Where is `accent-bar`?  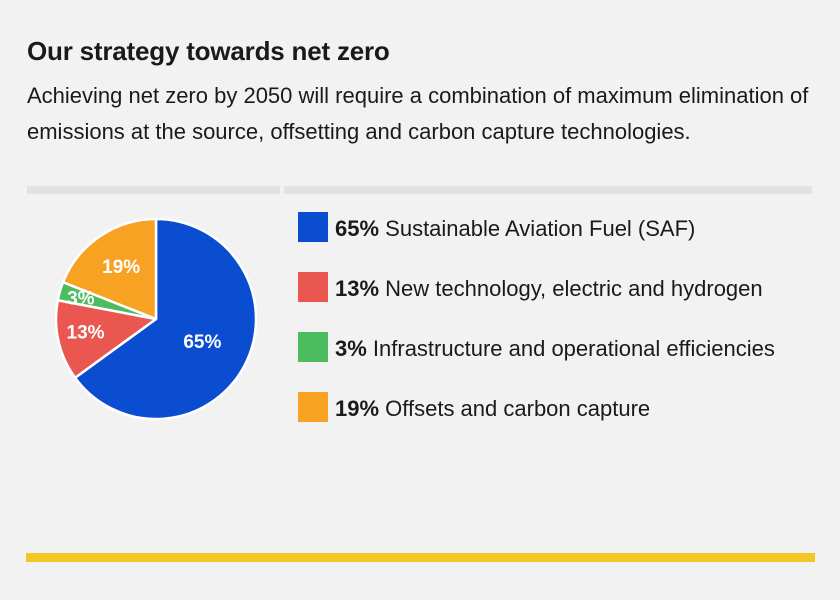 accent-bar is located at coordinates (420, 557).